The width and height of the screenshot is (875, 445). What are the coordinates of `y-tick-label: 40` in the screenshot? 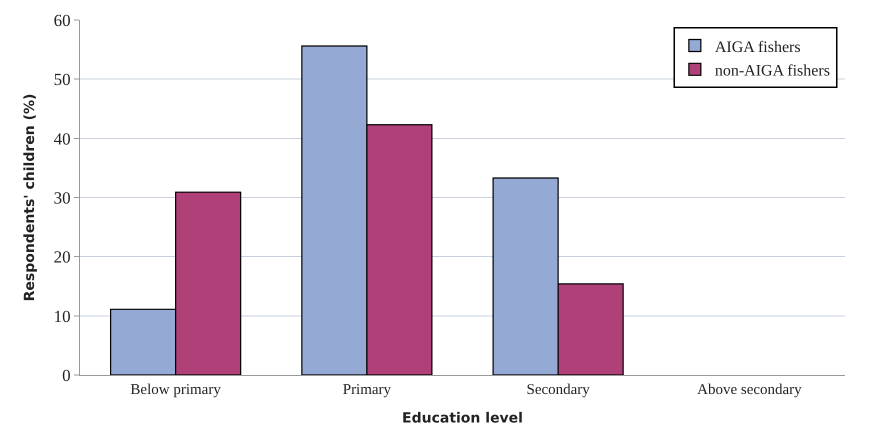 It's located at (62, 138).